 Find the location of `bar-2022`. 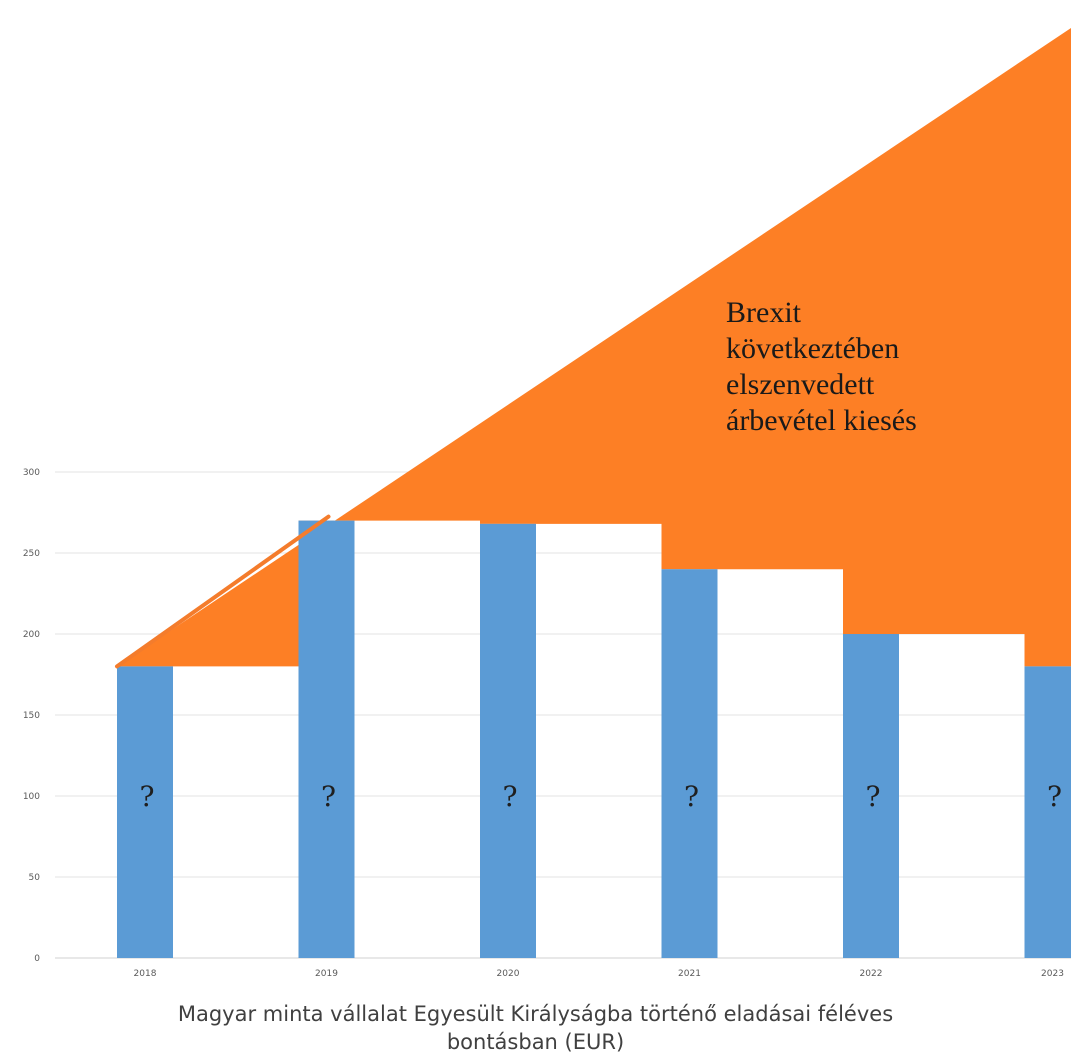

bar-2022 is located at coordinates (871, 796).